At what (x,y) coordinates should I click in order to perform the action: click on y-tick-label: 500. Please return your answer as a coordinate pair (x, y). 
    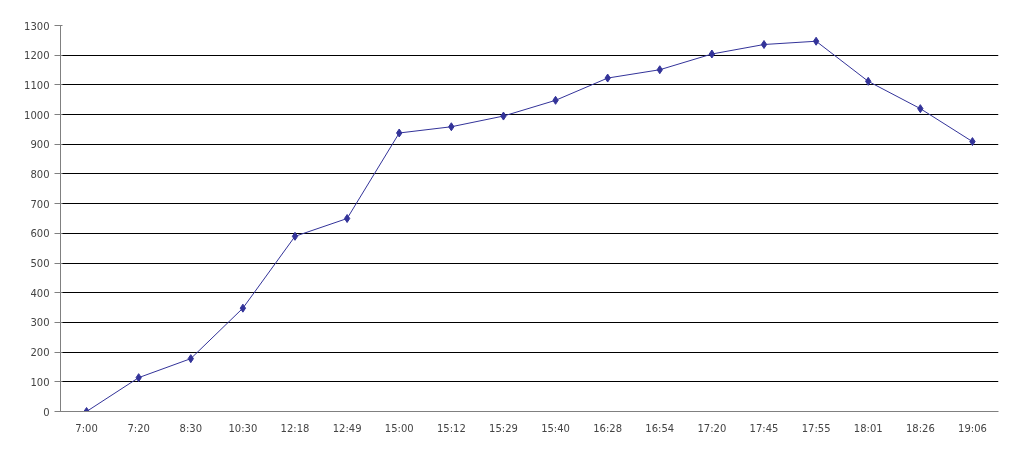
    Looking at the image, I should click on (40, 264).